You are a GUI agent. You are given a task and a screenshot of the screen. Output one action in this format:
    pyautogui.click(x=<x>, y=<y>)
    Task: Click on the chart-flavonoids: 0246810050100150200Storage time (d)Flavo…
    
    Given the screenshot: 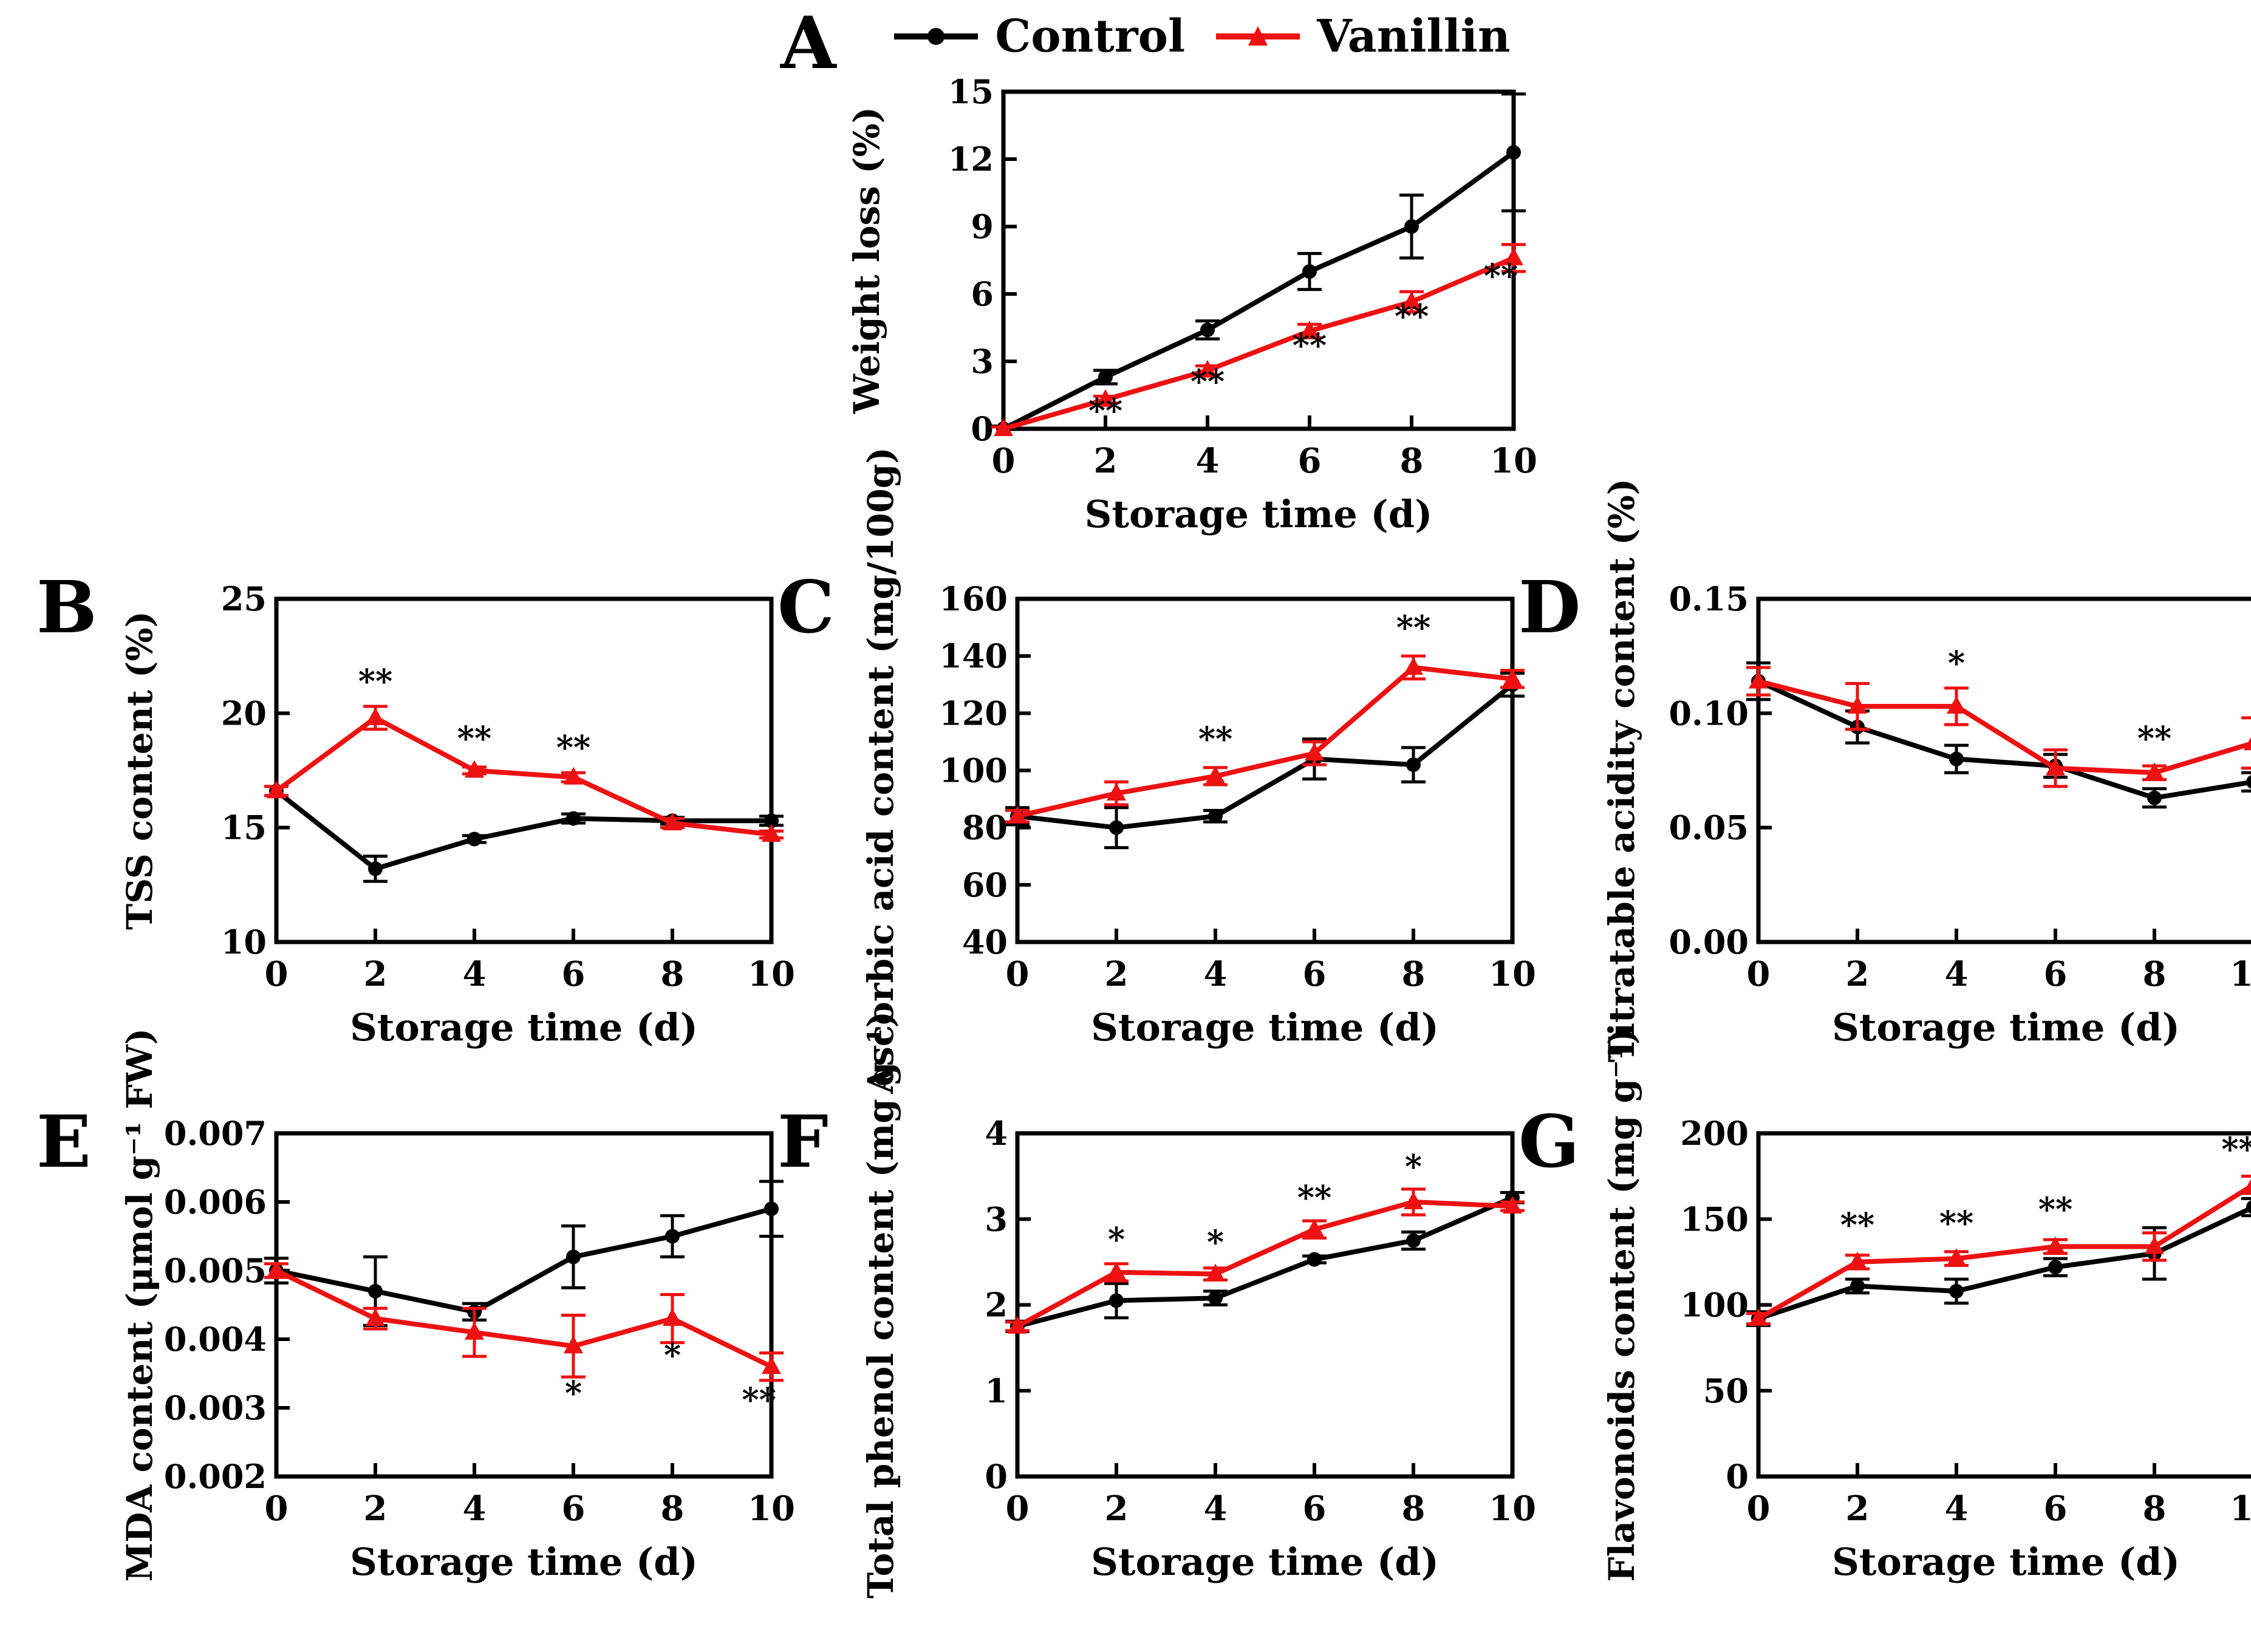 What is the action you would take?
    pyautogui.click(x=1926, y=1306)
    